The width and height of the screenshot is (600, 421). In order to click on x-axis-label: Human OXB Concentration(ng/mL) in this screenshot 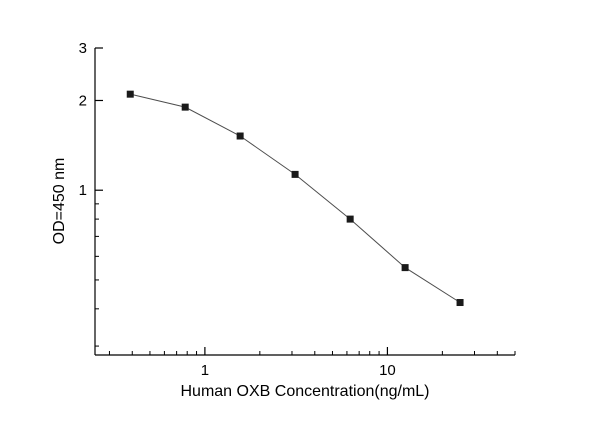, I will do `click(305, 391)`.